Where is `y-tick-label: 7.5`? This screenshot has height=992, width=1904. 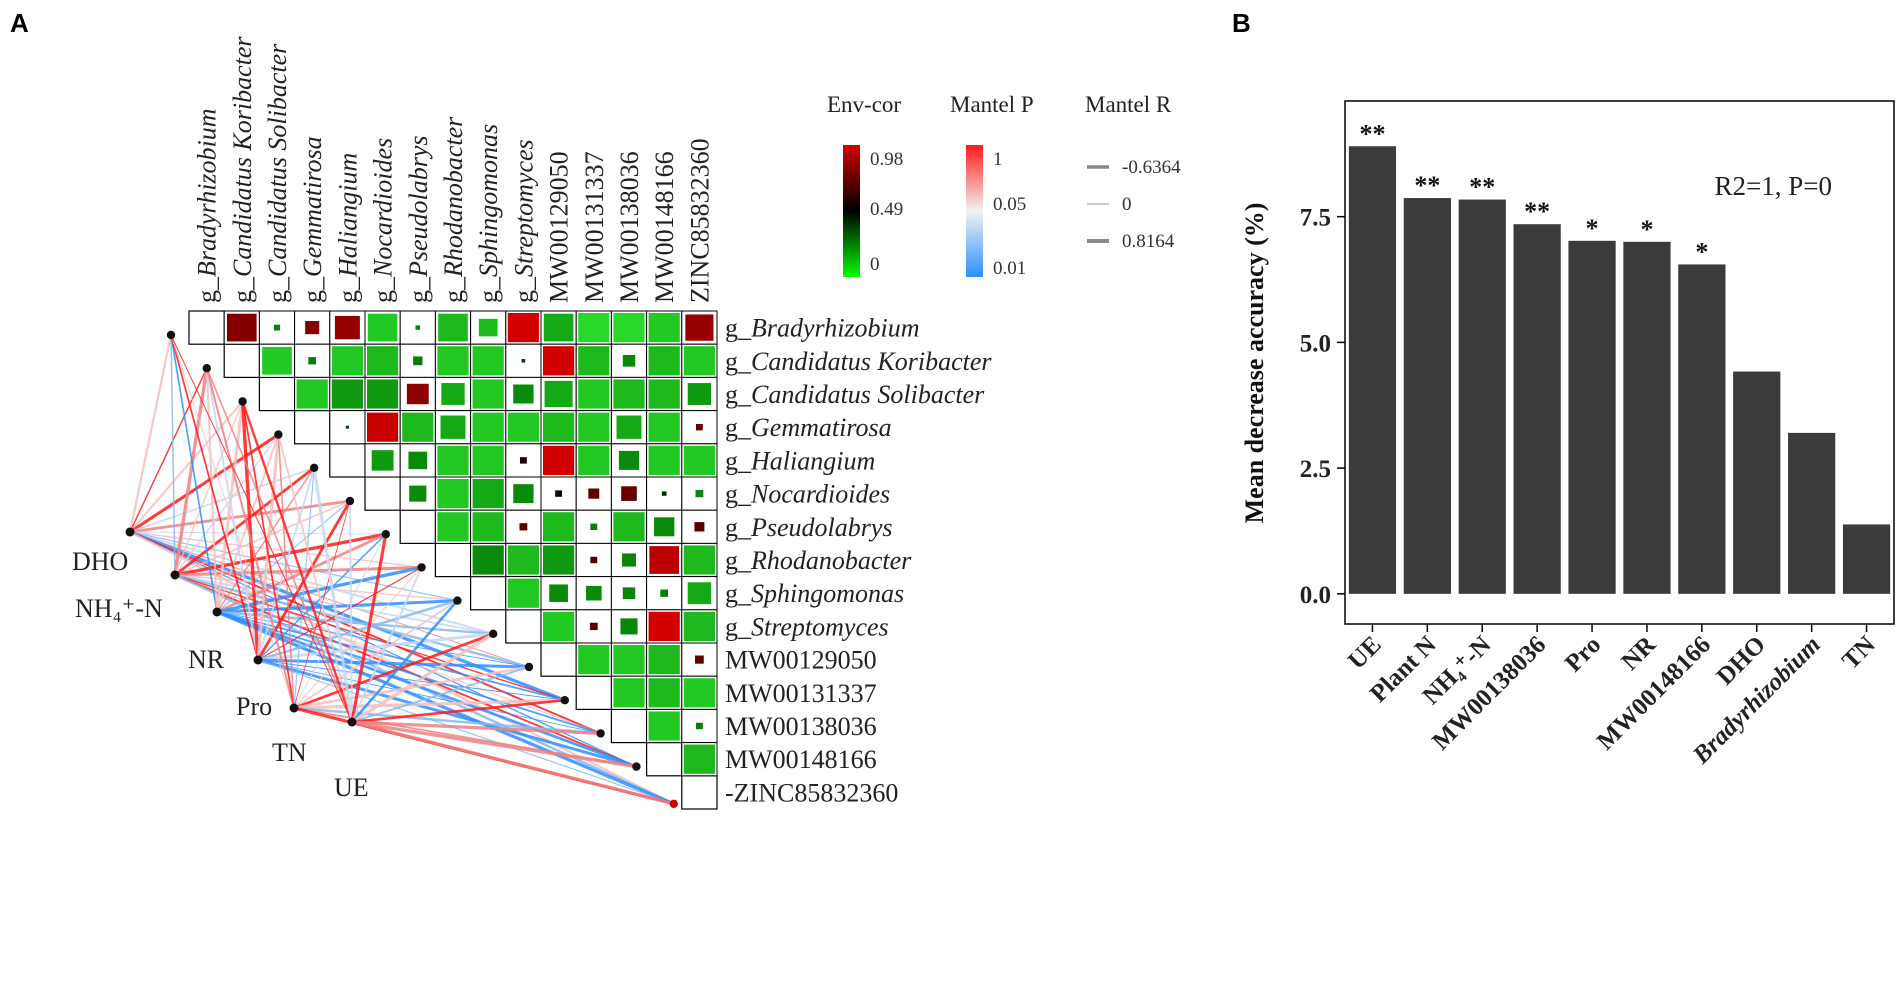 y-tick-label: 7.5 is located at coordinates (1315, 218).